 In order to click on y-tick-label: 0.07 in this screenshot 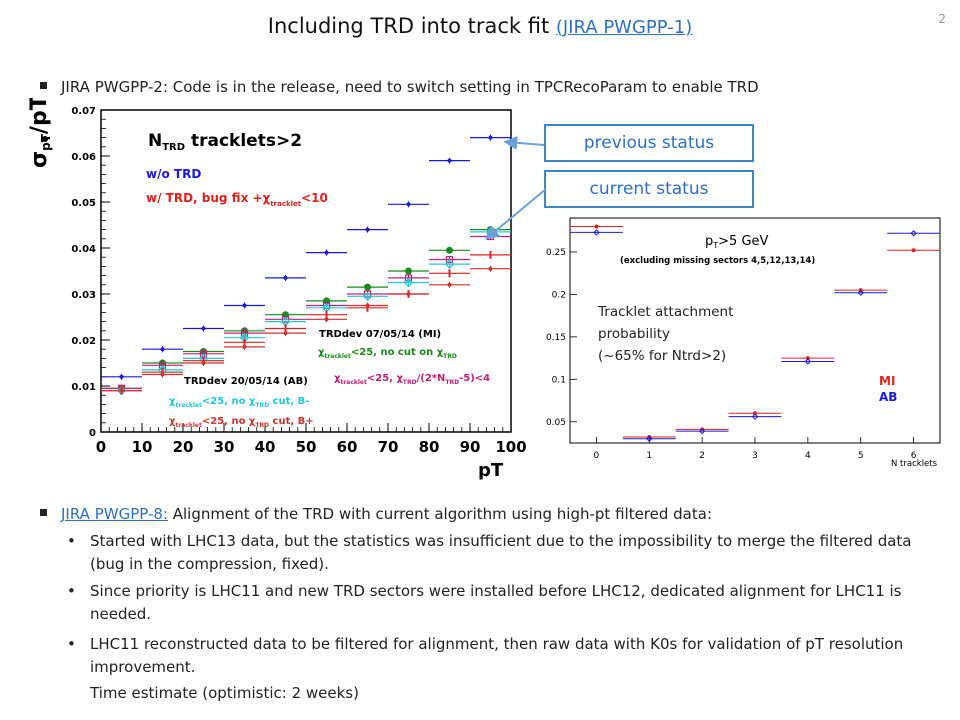, I will do `click(83, 111)`.